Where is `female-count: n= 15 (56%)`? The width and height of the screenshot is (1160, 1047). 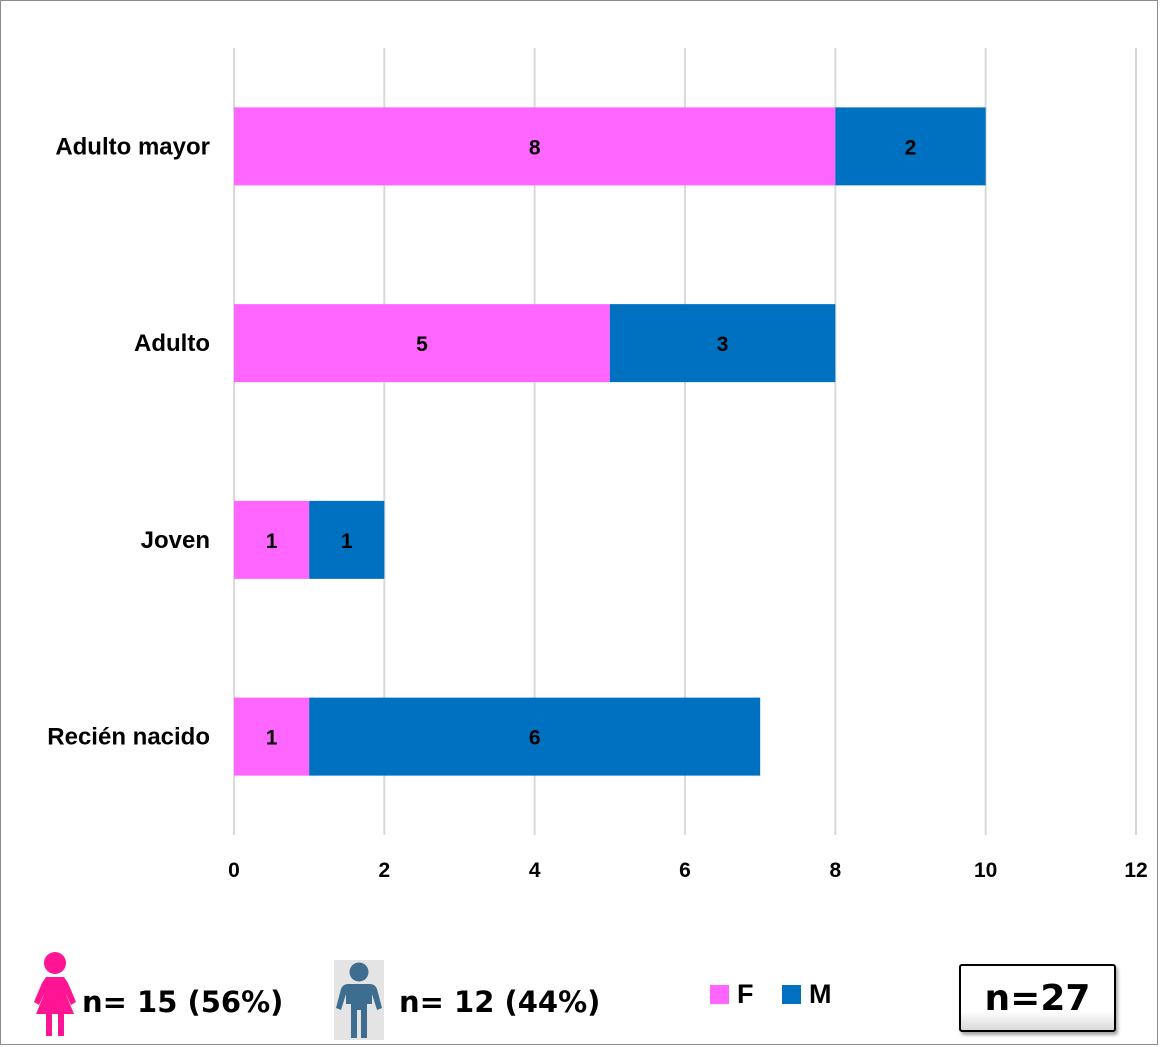
female-count: n= 15 (56%) is located at coordinates (183, 1002).